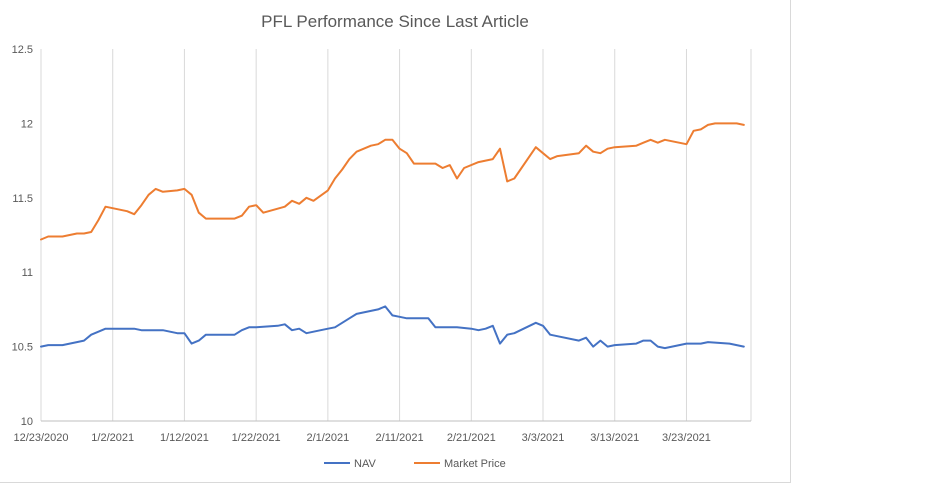 The height and width of the screenshot is (487, 925). What do you see at coordinates (614, 438) in the screenshot?
I see `x-tick-label: 3/13/2021` at bounding box center [614, 438].